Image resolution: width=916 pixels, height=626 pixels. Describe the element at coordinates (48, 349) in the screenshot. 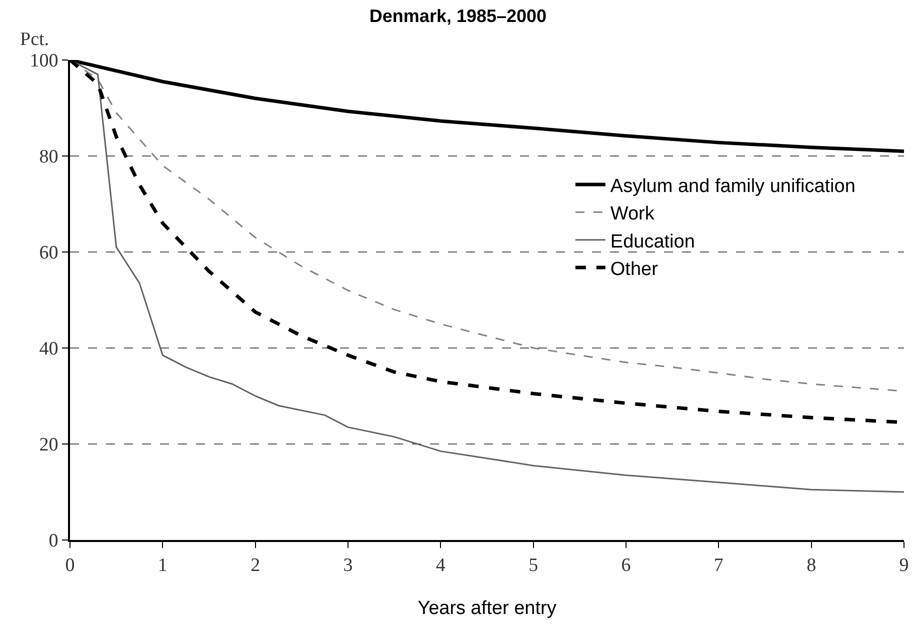

I see `y-tick-label: 40` at that location.